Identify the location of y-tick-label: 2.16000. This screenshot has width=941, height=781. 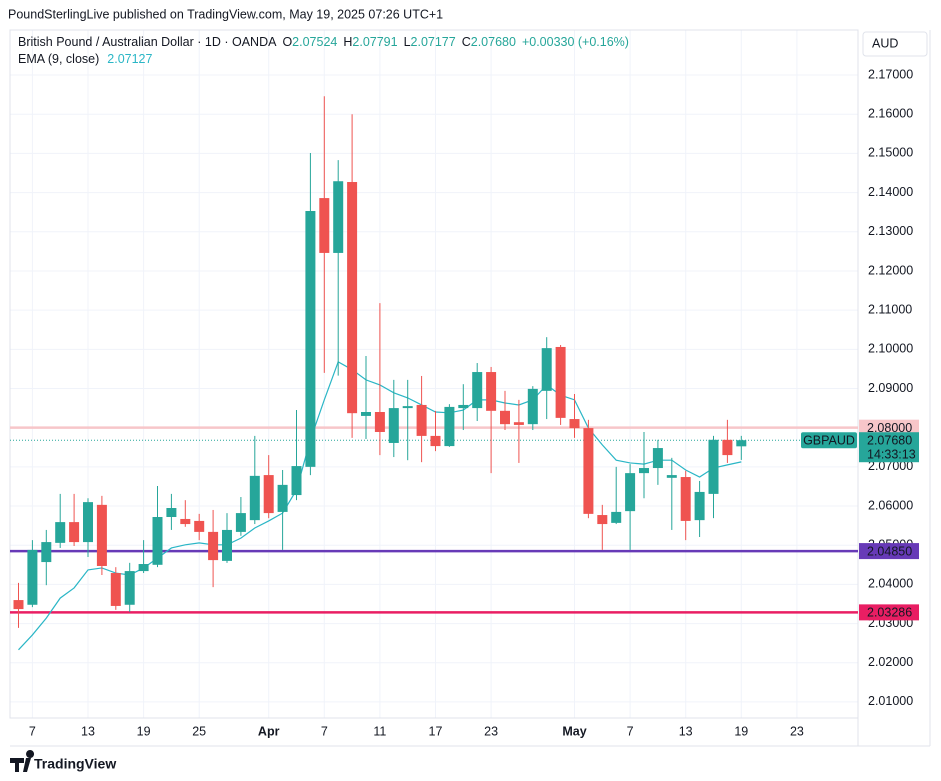
(890, 114).